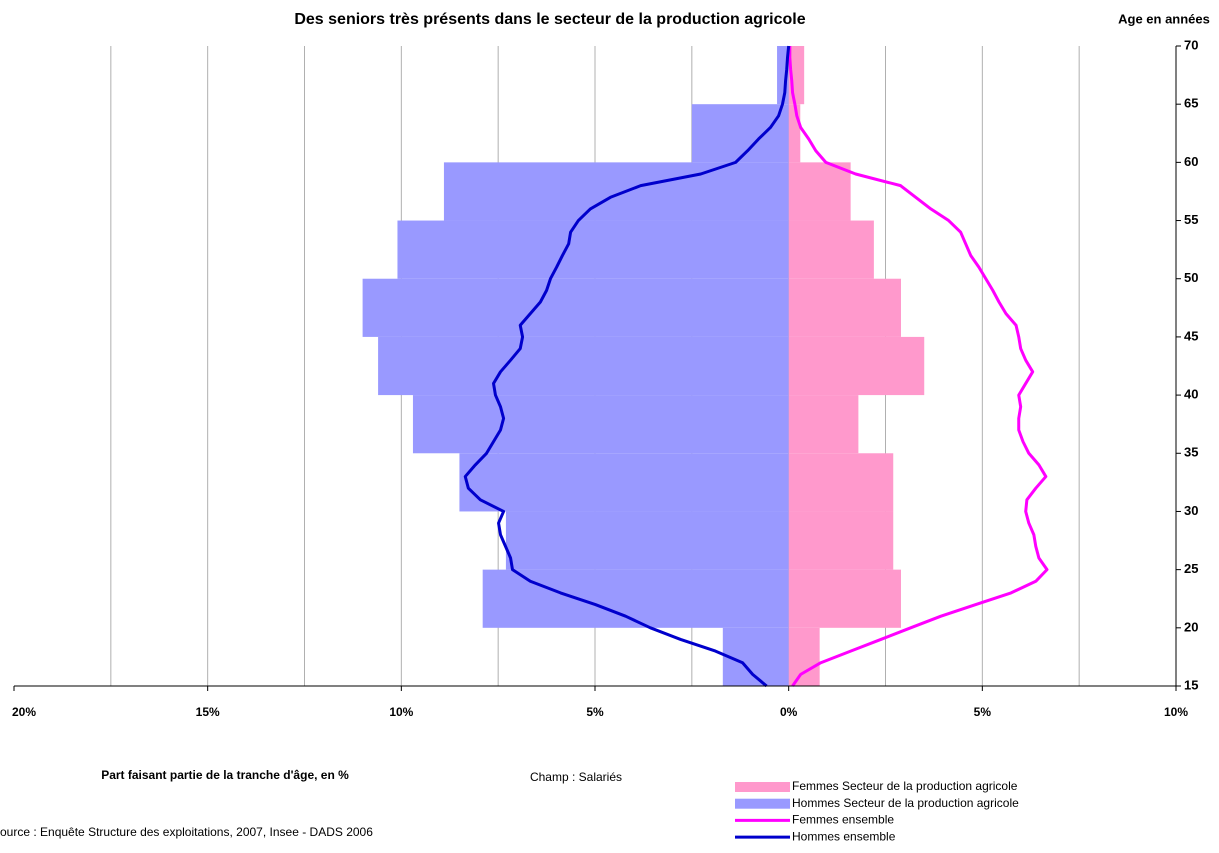 The image size is (1219, 853). Describe the element at coordinates (1191, 626) in the screenshot. I see `y-tick-label: 20` at that location.